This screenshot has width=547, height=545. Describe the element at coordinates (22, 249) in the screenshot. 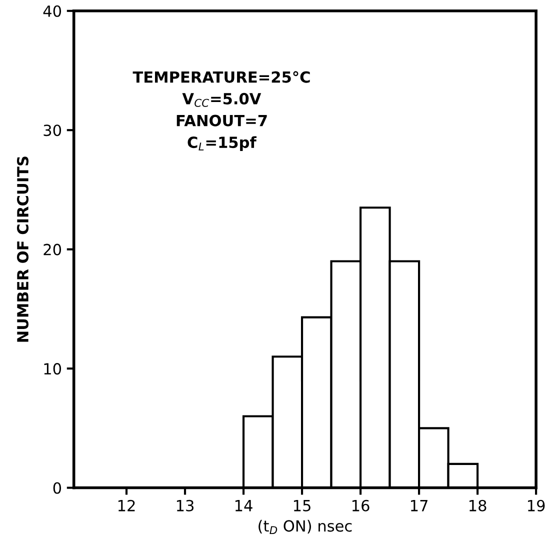

I see `y-axis-title: NUMBER OF CIRCUITS` at that location.